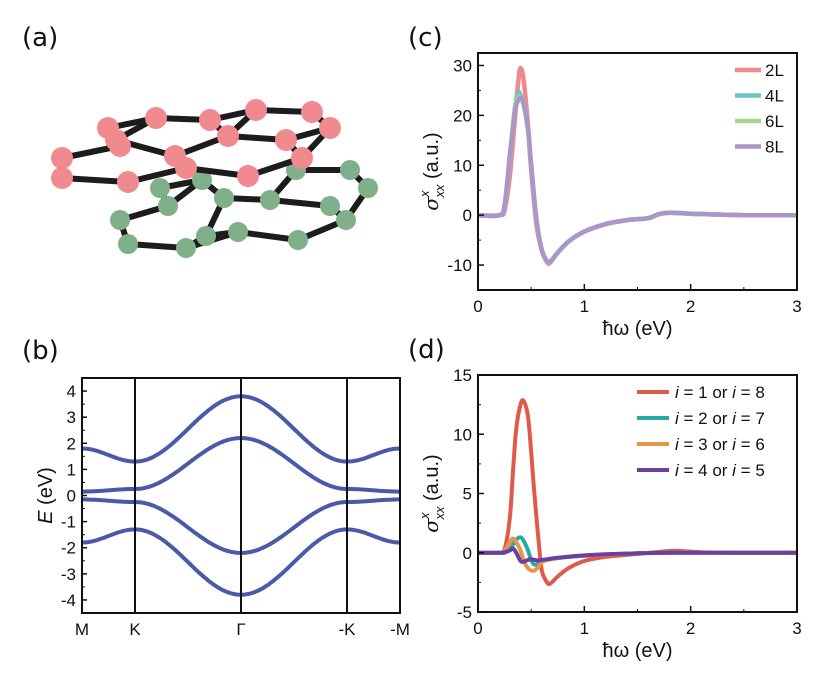  Describe the element at coordinates (68, 522) in the screenshot. I see `y-tick-label: -1` at that location.